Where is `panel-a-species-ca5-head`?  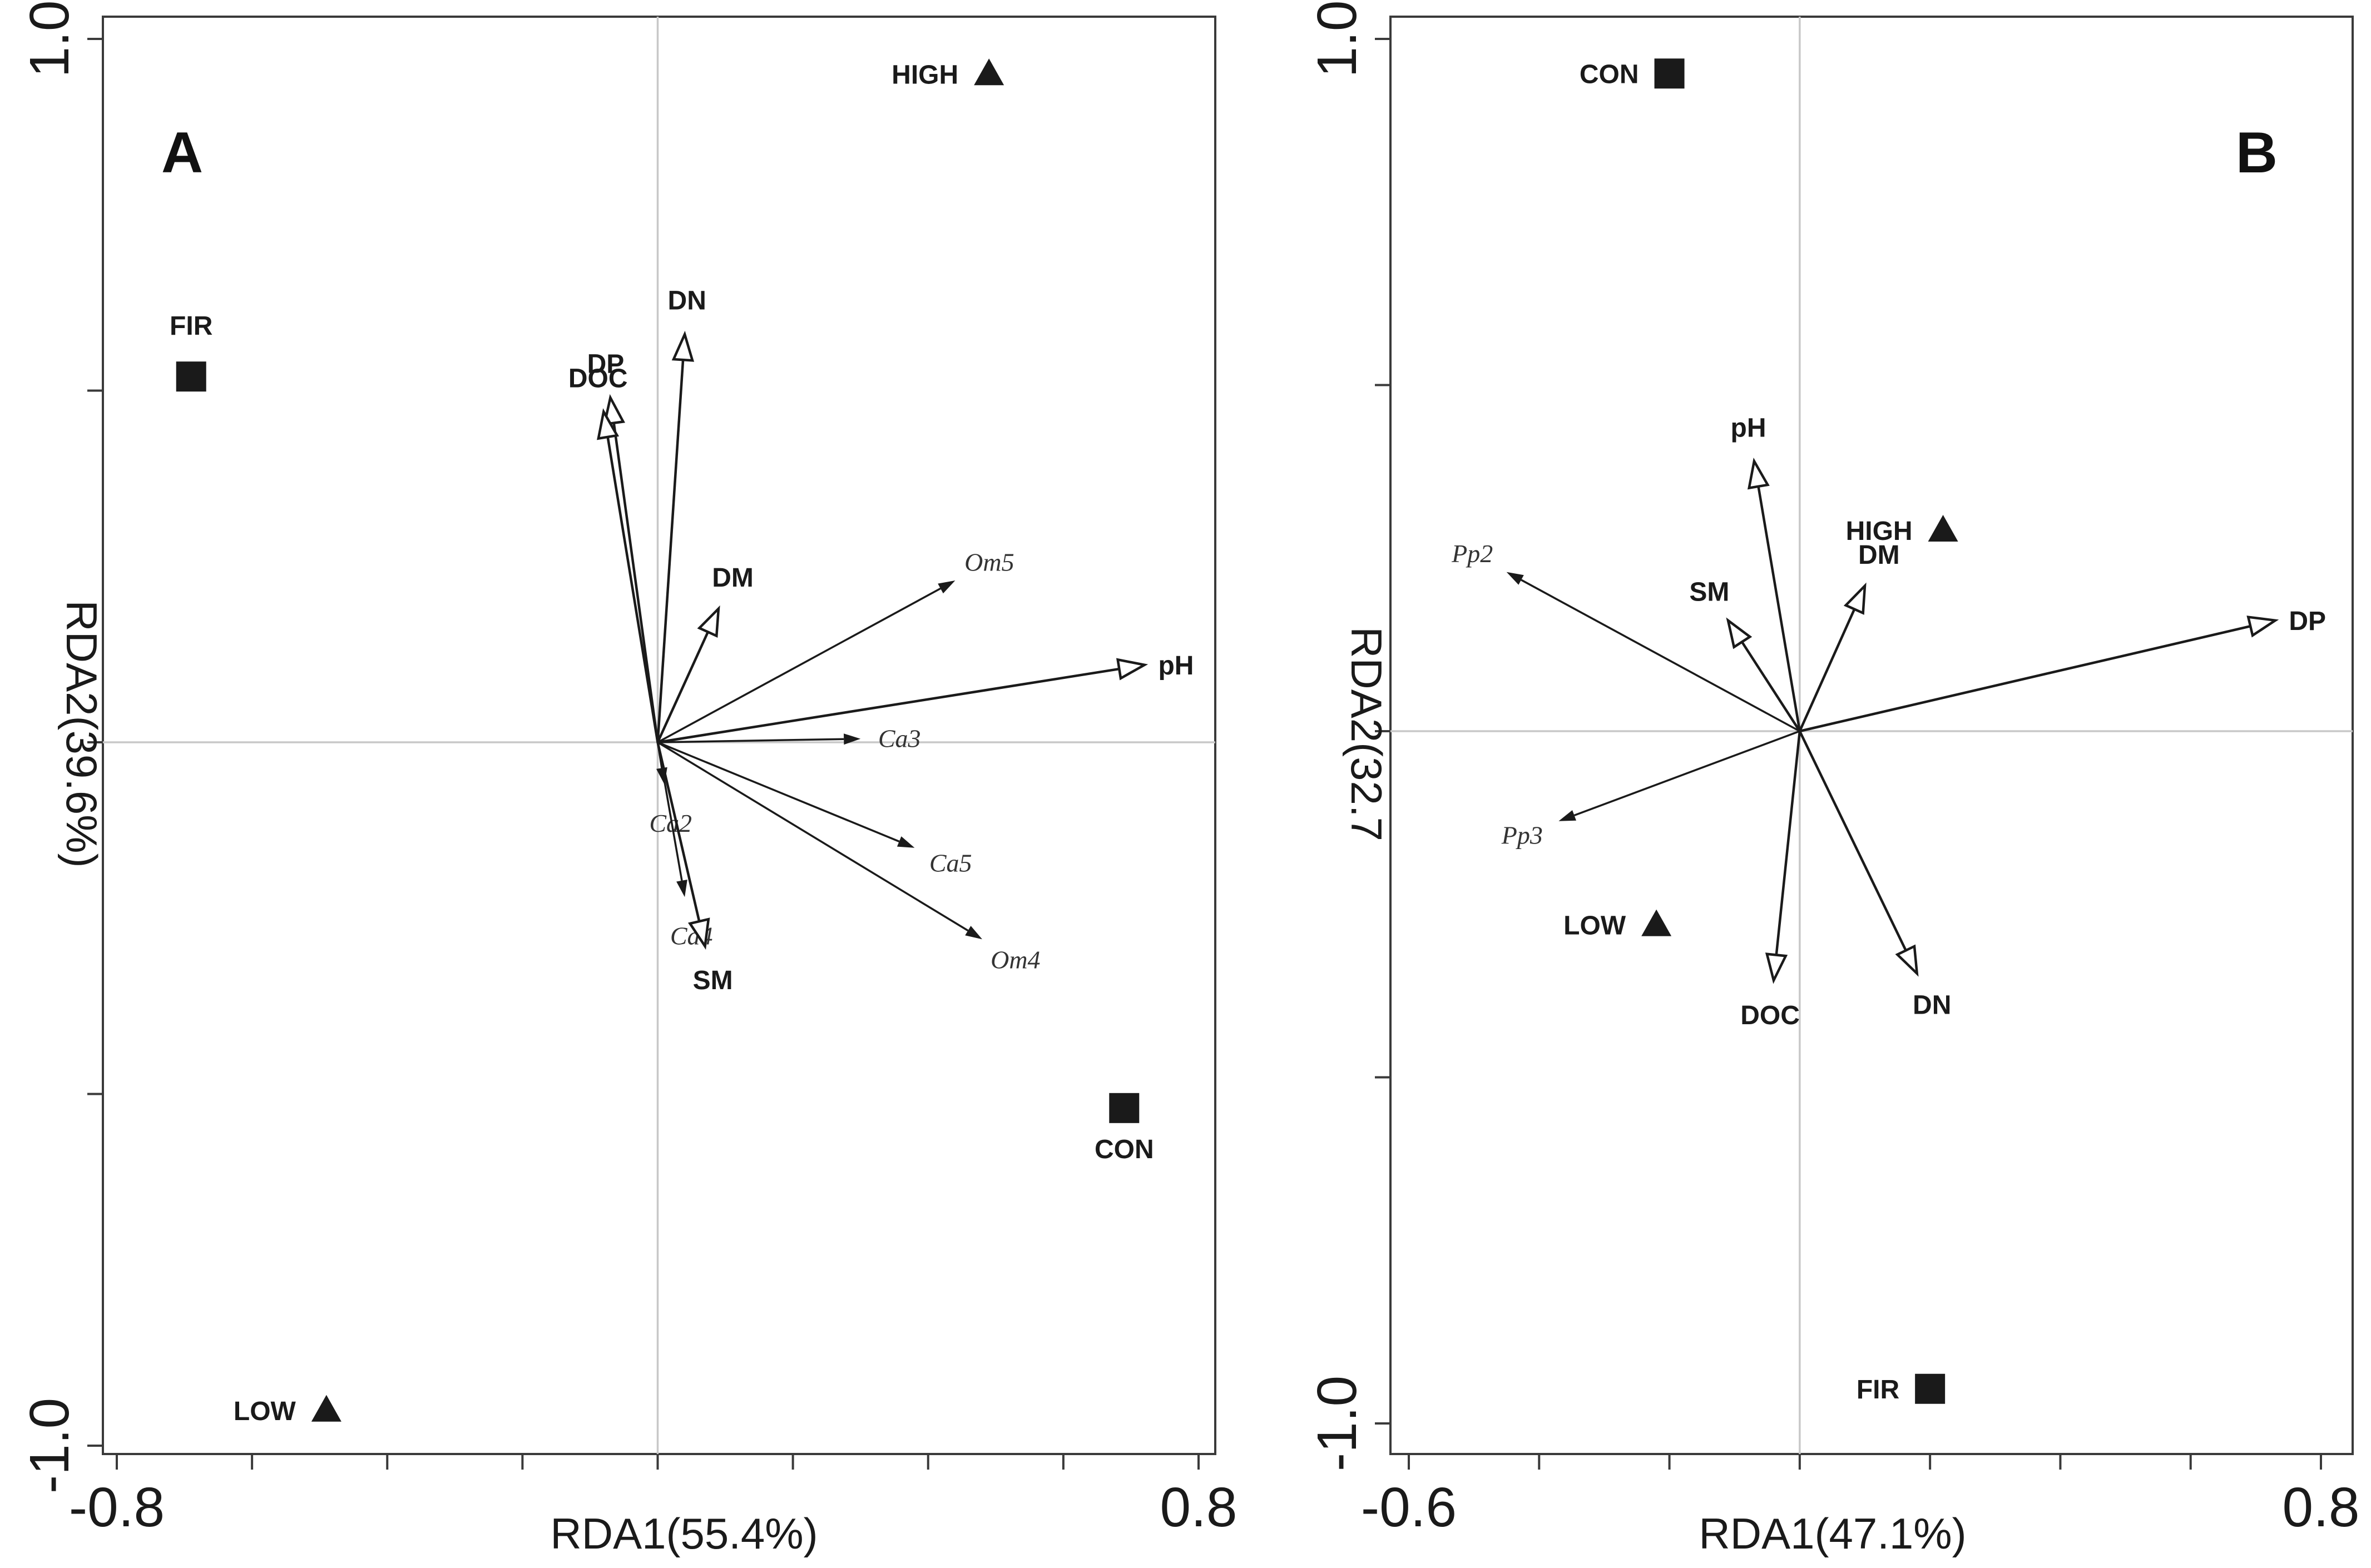 panel-a-species-ca5-head is located at coordinates (906, 842).